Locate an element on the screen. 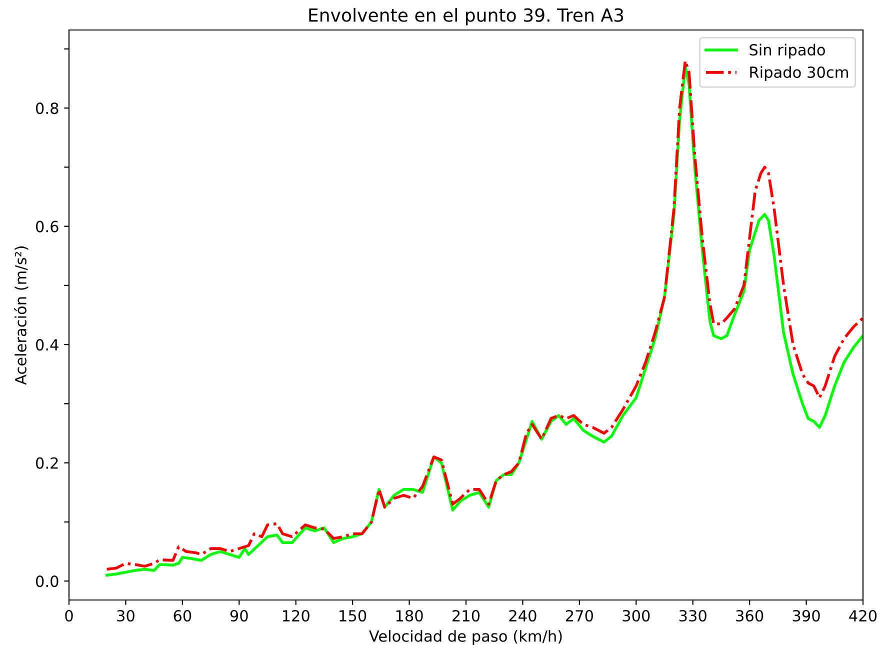  x-tick-label: 30 is located at coordinates (125, 616).